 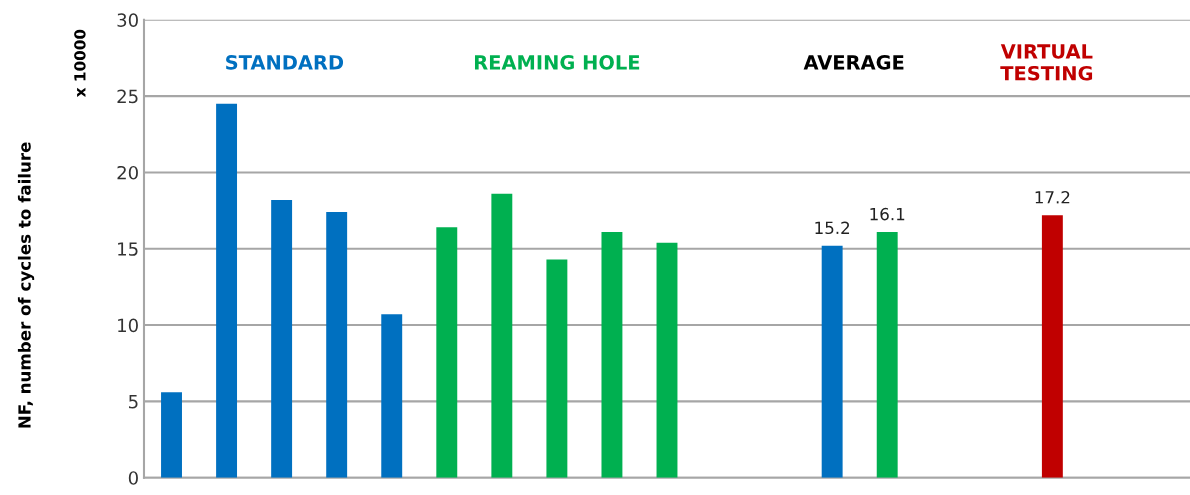 I want to click on annotation: REAMING HOLE, so click(x=557, y=62).